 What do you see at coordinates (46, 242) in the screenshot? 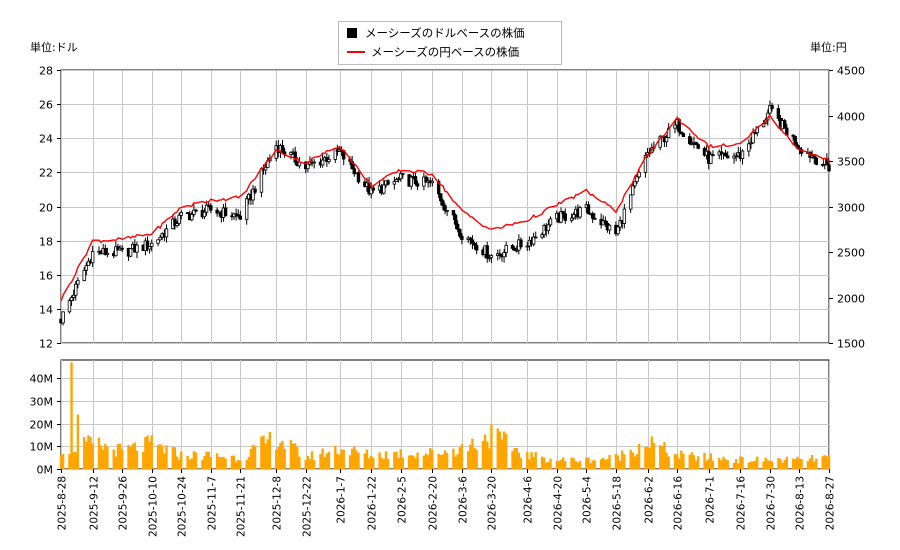
I see `left-tick-label: 18` at bounding box center [46, 242].